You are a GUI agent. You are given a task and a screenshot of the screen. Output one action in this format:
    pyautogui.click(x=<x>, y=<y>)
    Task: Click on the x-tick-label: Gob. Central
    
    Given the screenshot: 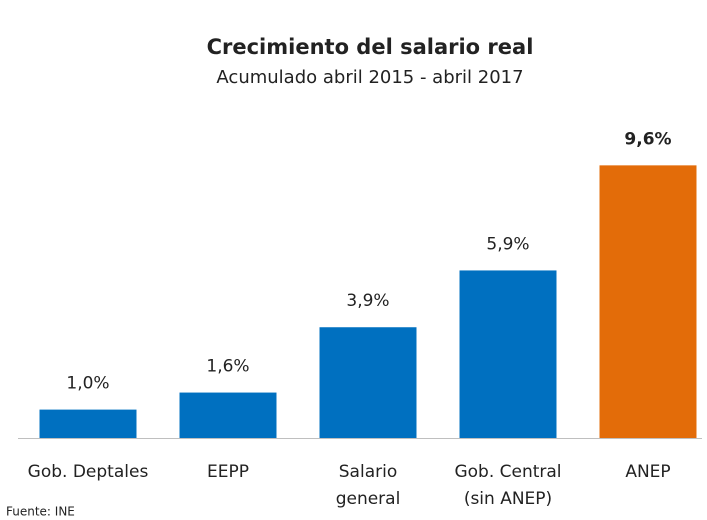 What is the action you would take?
    pyautogui.click(x=507, y=472)
    